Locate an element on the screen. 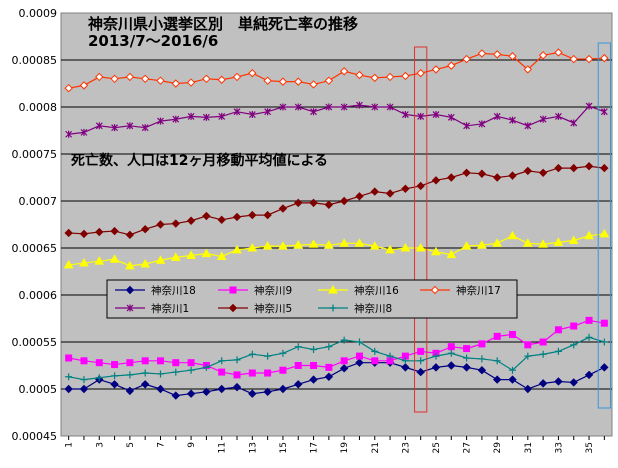 The width and height of the screenshot is (618, 468). y-tick-label: 0.00075 is located at coordinates (35, 154).